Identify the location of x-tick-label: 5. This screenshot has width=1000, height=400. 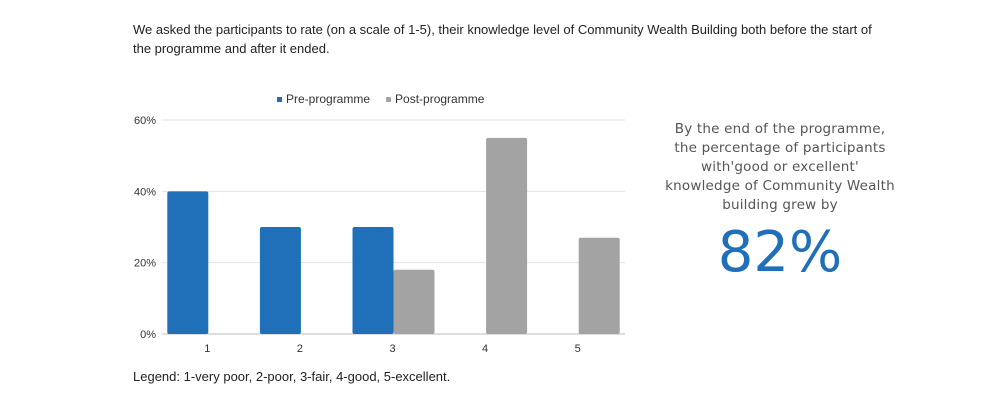
(578, 349).